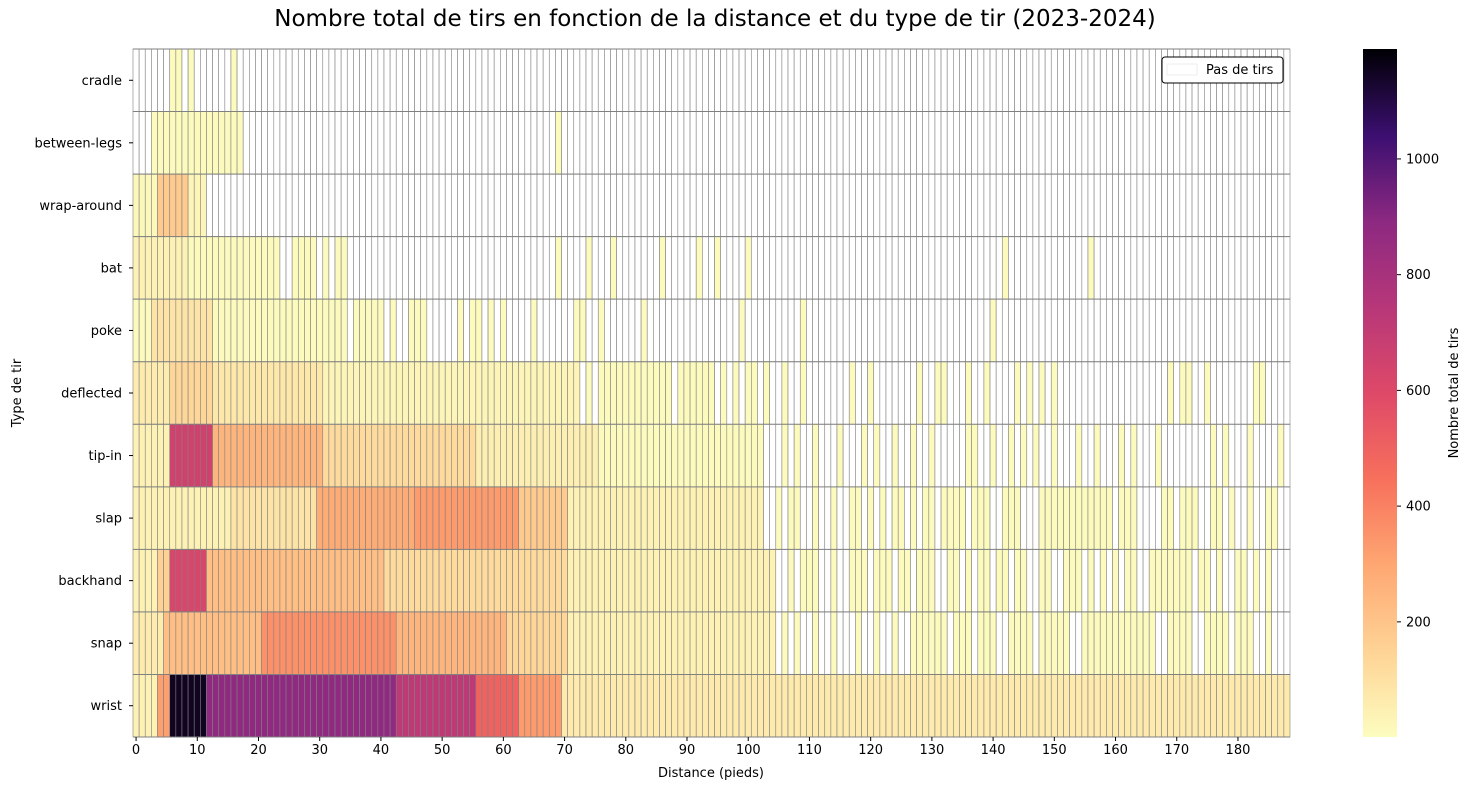 The image size is (1472, 790). I want to click on x-tick-label: 50, so click(442, 750).